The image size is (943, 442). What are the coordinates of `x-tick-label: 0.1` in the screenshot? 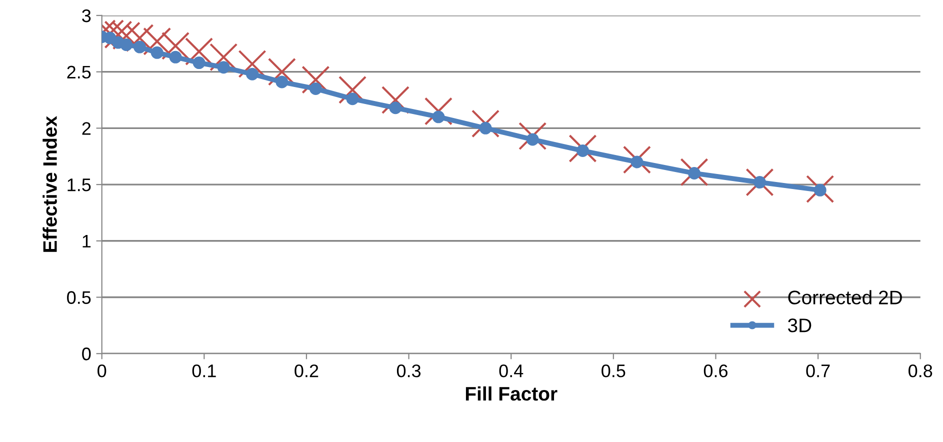 It's located at (204, 371).